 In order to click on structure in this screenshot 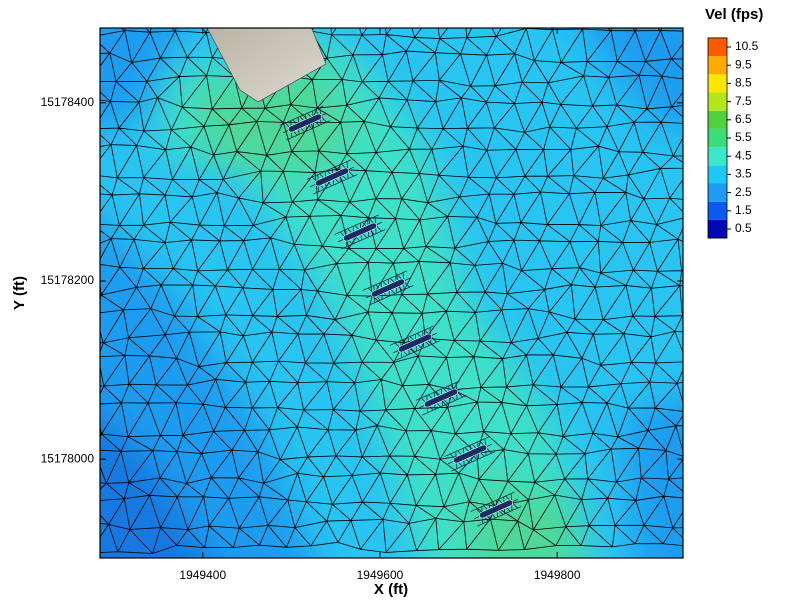, I will do `click(266, 65)`.